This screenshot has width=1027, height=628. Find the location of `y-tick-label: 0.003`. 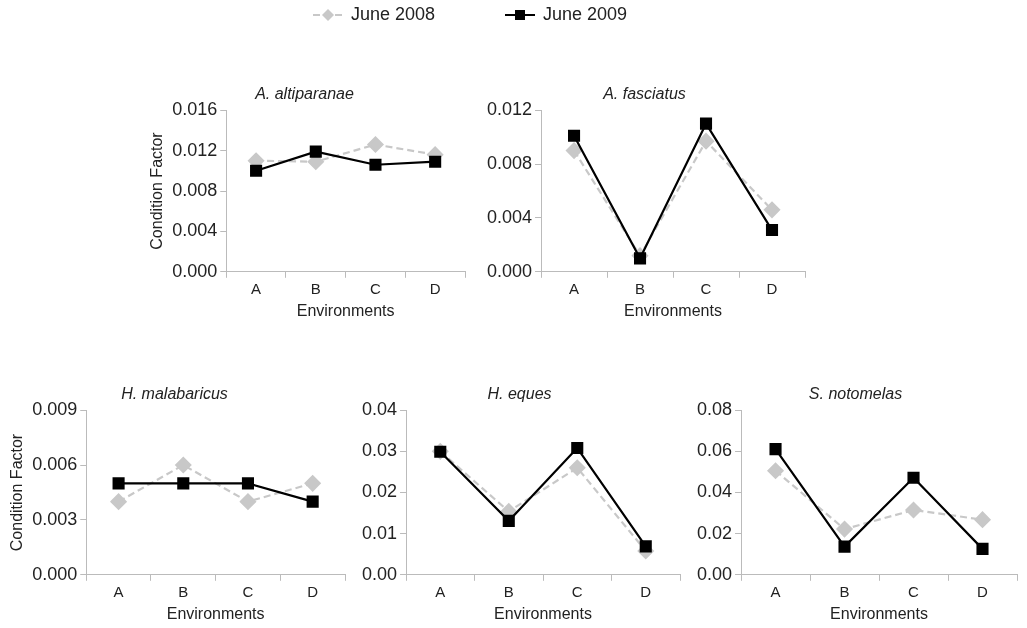

y-tick-label: 0.003 is located at coordinates (55, 518).